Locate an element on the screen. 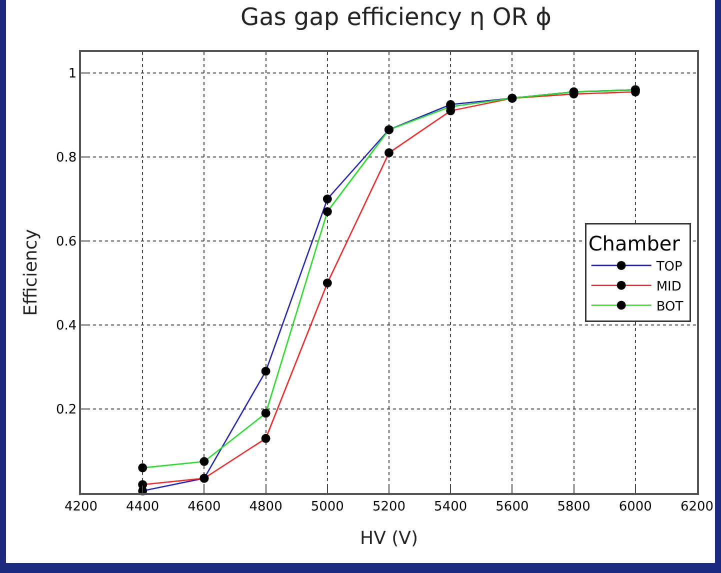 This screenshot has height=573, width=721. x-tick-label: 6200 is located at coordinates (697, 506).